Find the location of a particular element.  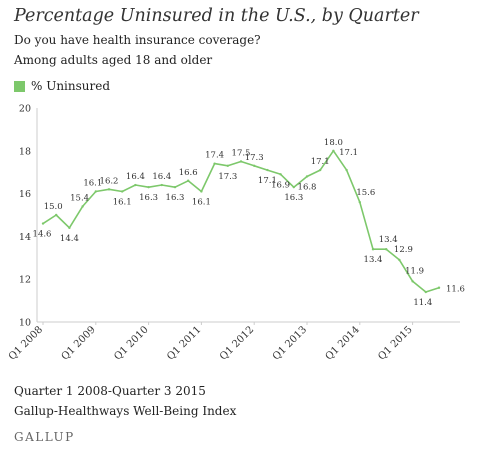

x-tick-label: Q1 2011 is located at coordinates (184, 343).